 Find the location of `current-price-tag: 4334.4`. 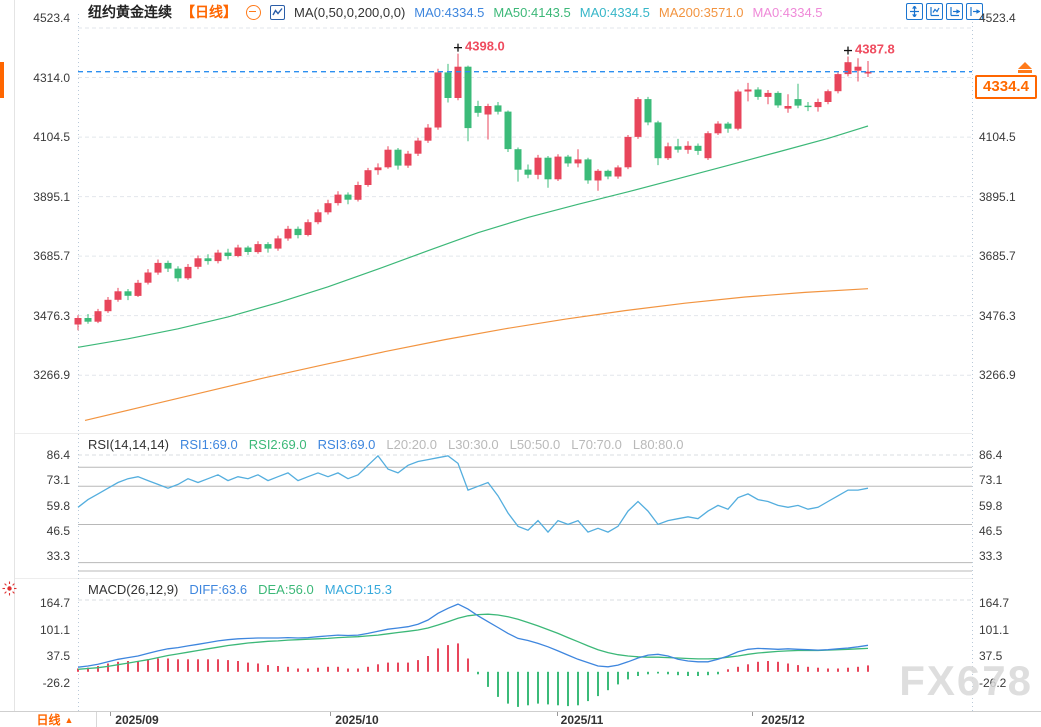

current-price-tag: 4334.4 is located at coordinates (1006, 87).